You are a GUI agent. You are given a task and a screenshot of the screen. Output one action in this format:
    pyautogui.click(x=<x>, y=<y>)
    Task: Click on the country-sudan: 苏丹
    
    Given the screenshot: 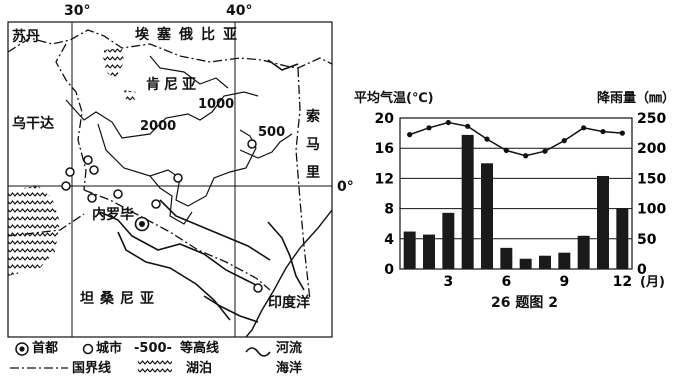 What is the action you would take?
    pyautogui.click(x=26, y=37)
    